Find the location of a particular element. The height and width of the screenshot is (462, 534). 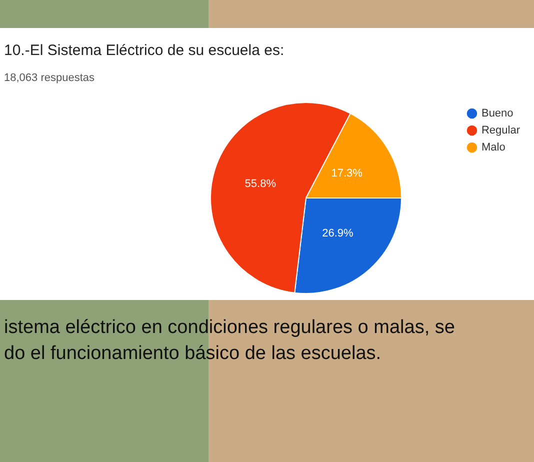

text: 18,063 respuestas is located at coordinates (49, 78).